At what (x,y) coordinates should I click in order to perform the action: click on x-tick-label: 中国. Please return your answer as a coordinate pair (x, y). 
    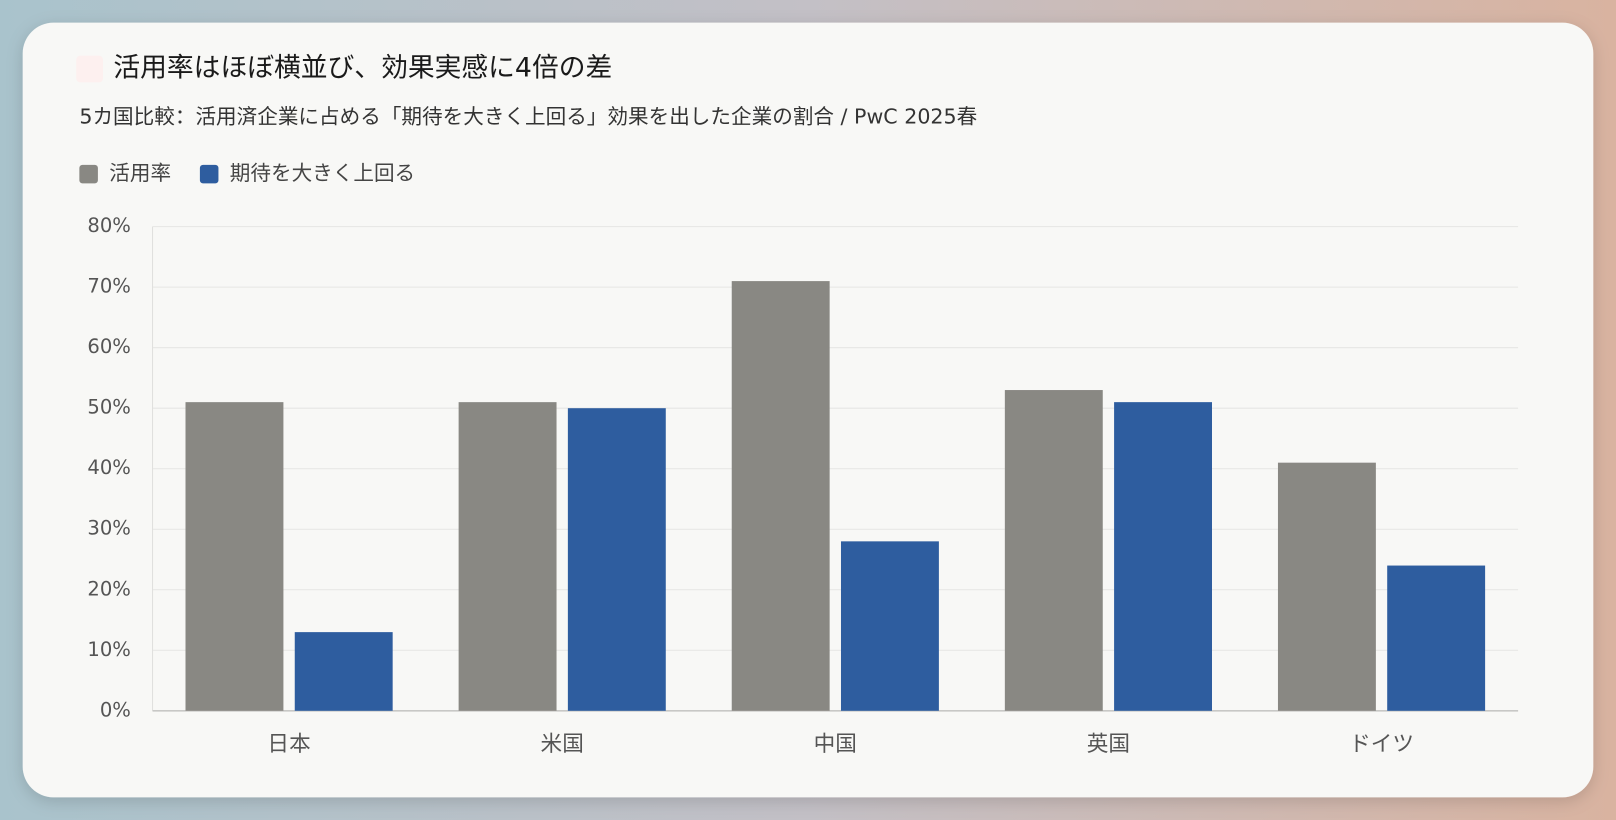
    Looking at the image, I should click on (835, 744).